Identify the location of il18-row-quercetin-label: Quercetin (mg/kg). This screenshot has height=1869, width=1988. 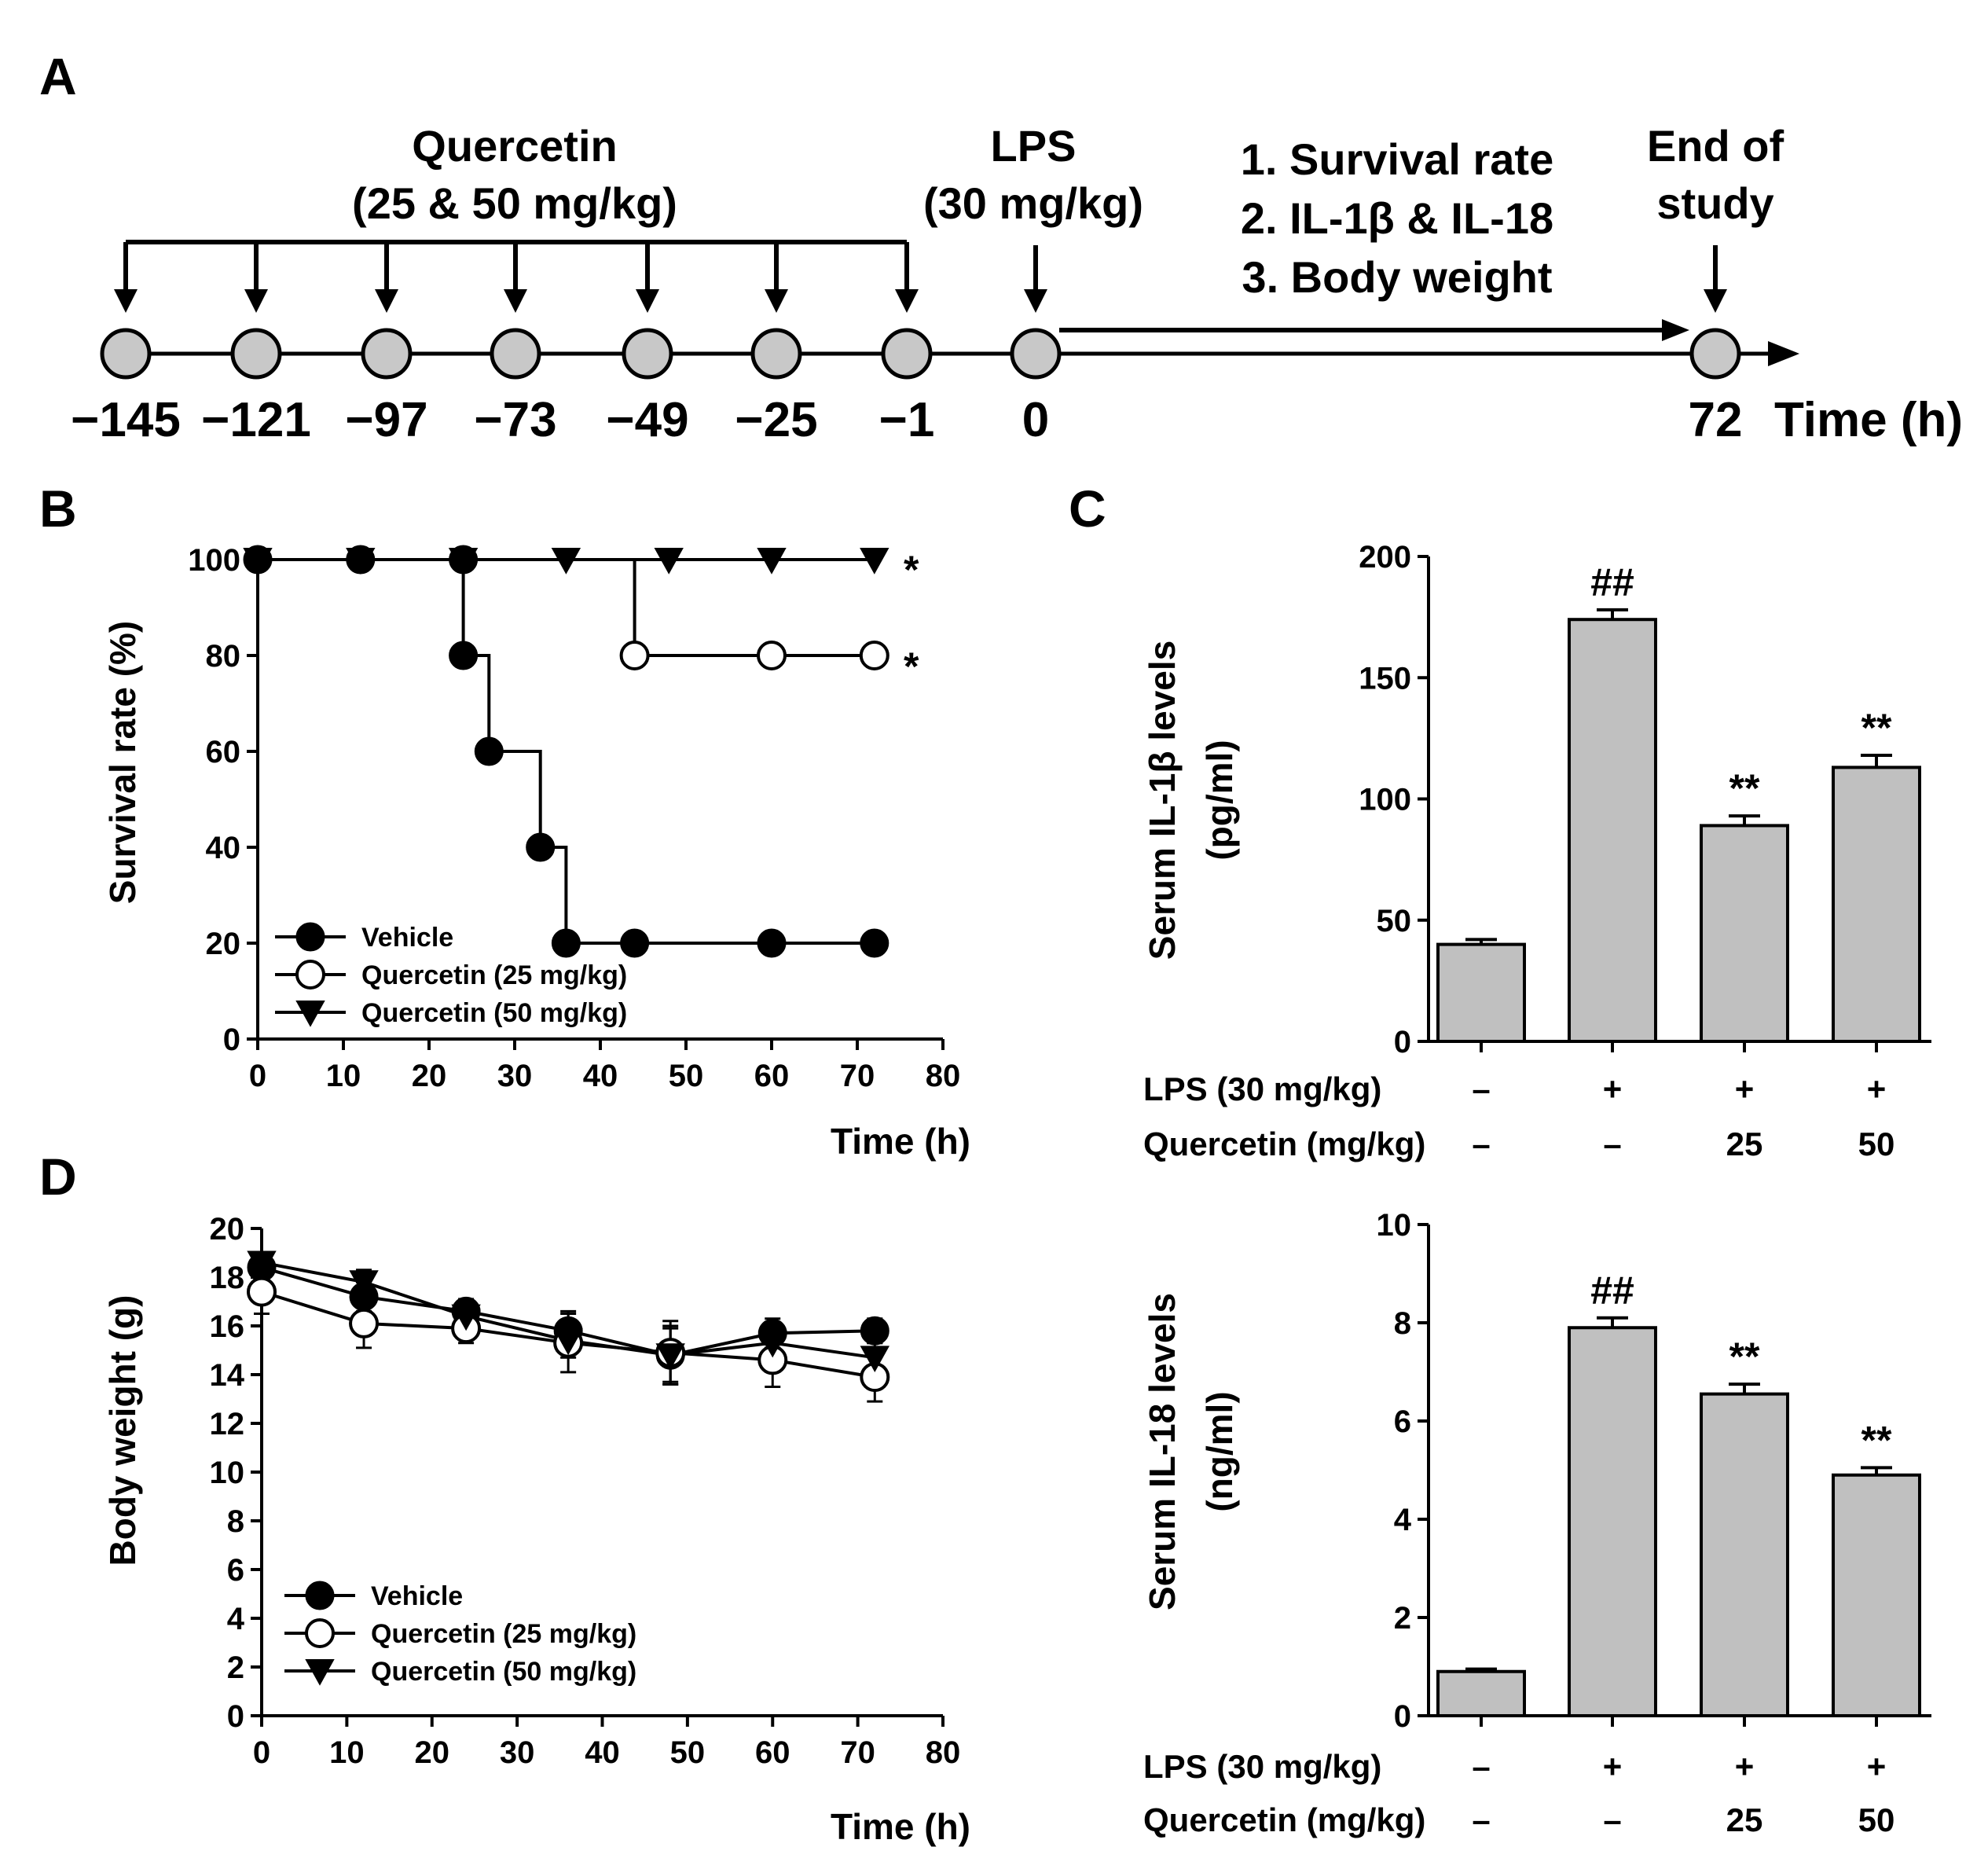
(1284, 1820).